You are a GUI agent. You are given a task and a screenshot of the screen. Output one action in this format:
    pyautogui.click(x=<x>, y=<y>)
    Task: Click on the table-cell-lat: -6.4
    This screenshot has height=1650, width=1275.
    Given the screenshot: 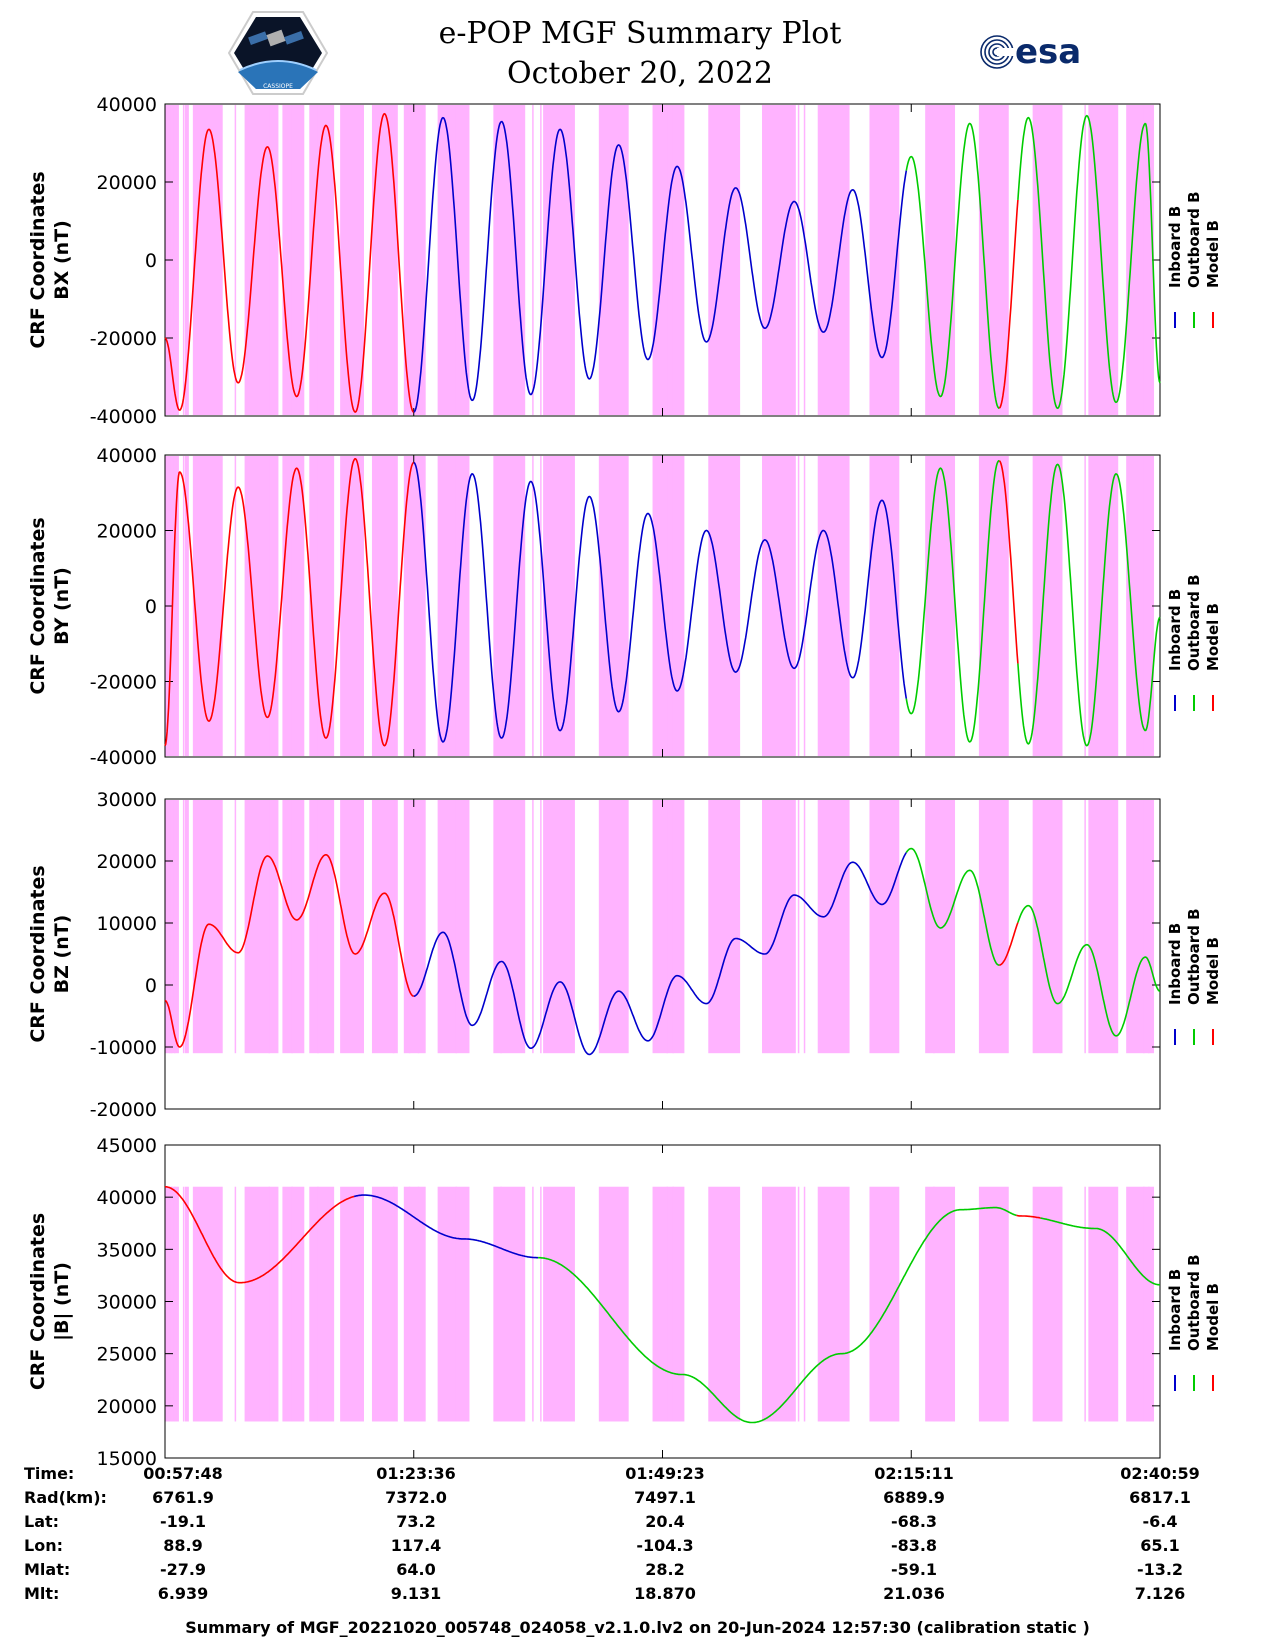 What is the action you would take?
    pyautogui.click(x=1160, y=1521)
    